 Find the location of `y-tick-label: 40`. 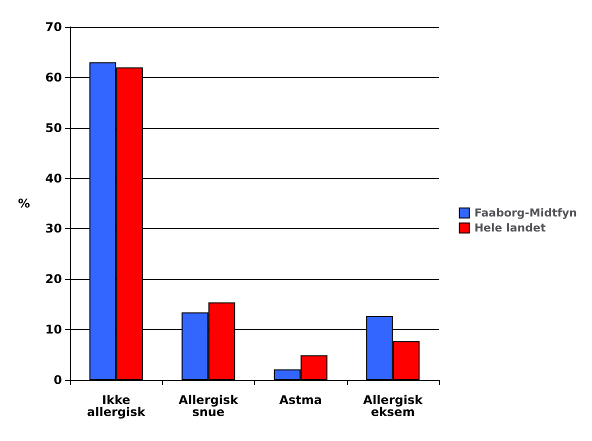

y-tick-label: 40 is located at coordinates (53, 178).